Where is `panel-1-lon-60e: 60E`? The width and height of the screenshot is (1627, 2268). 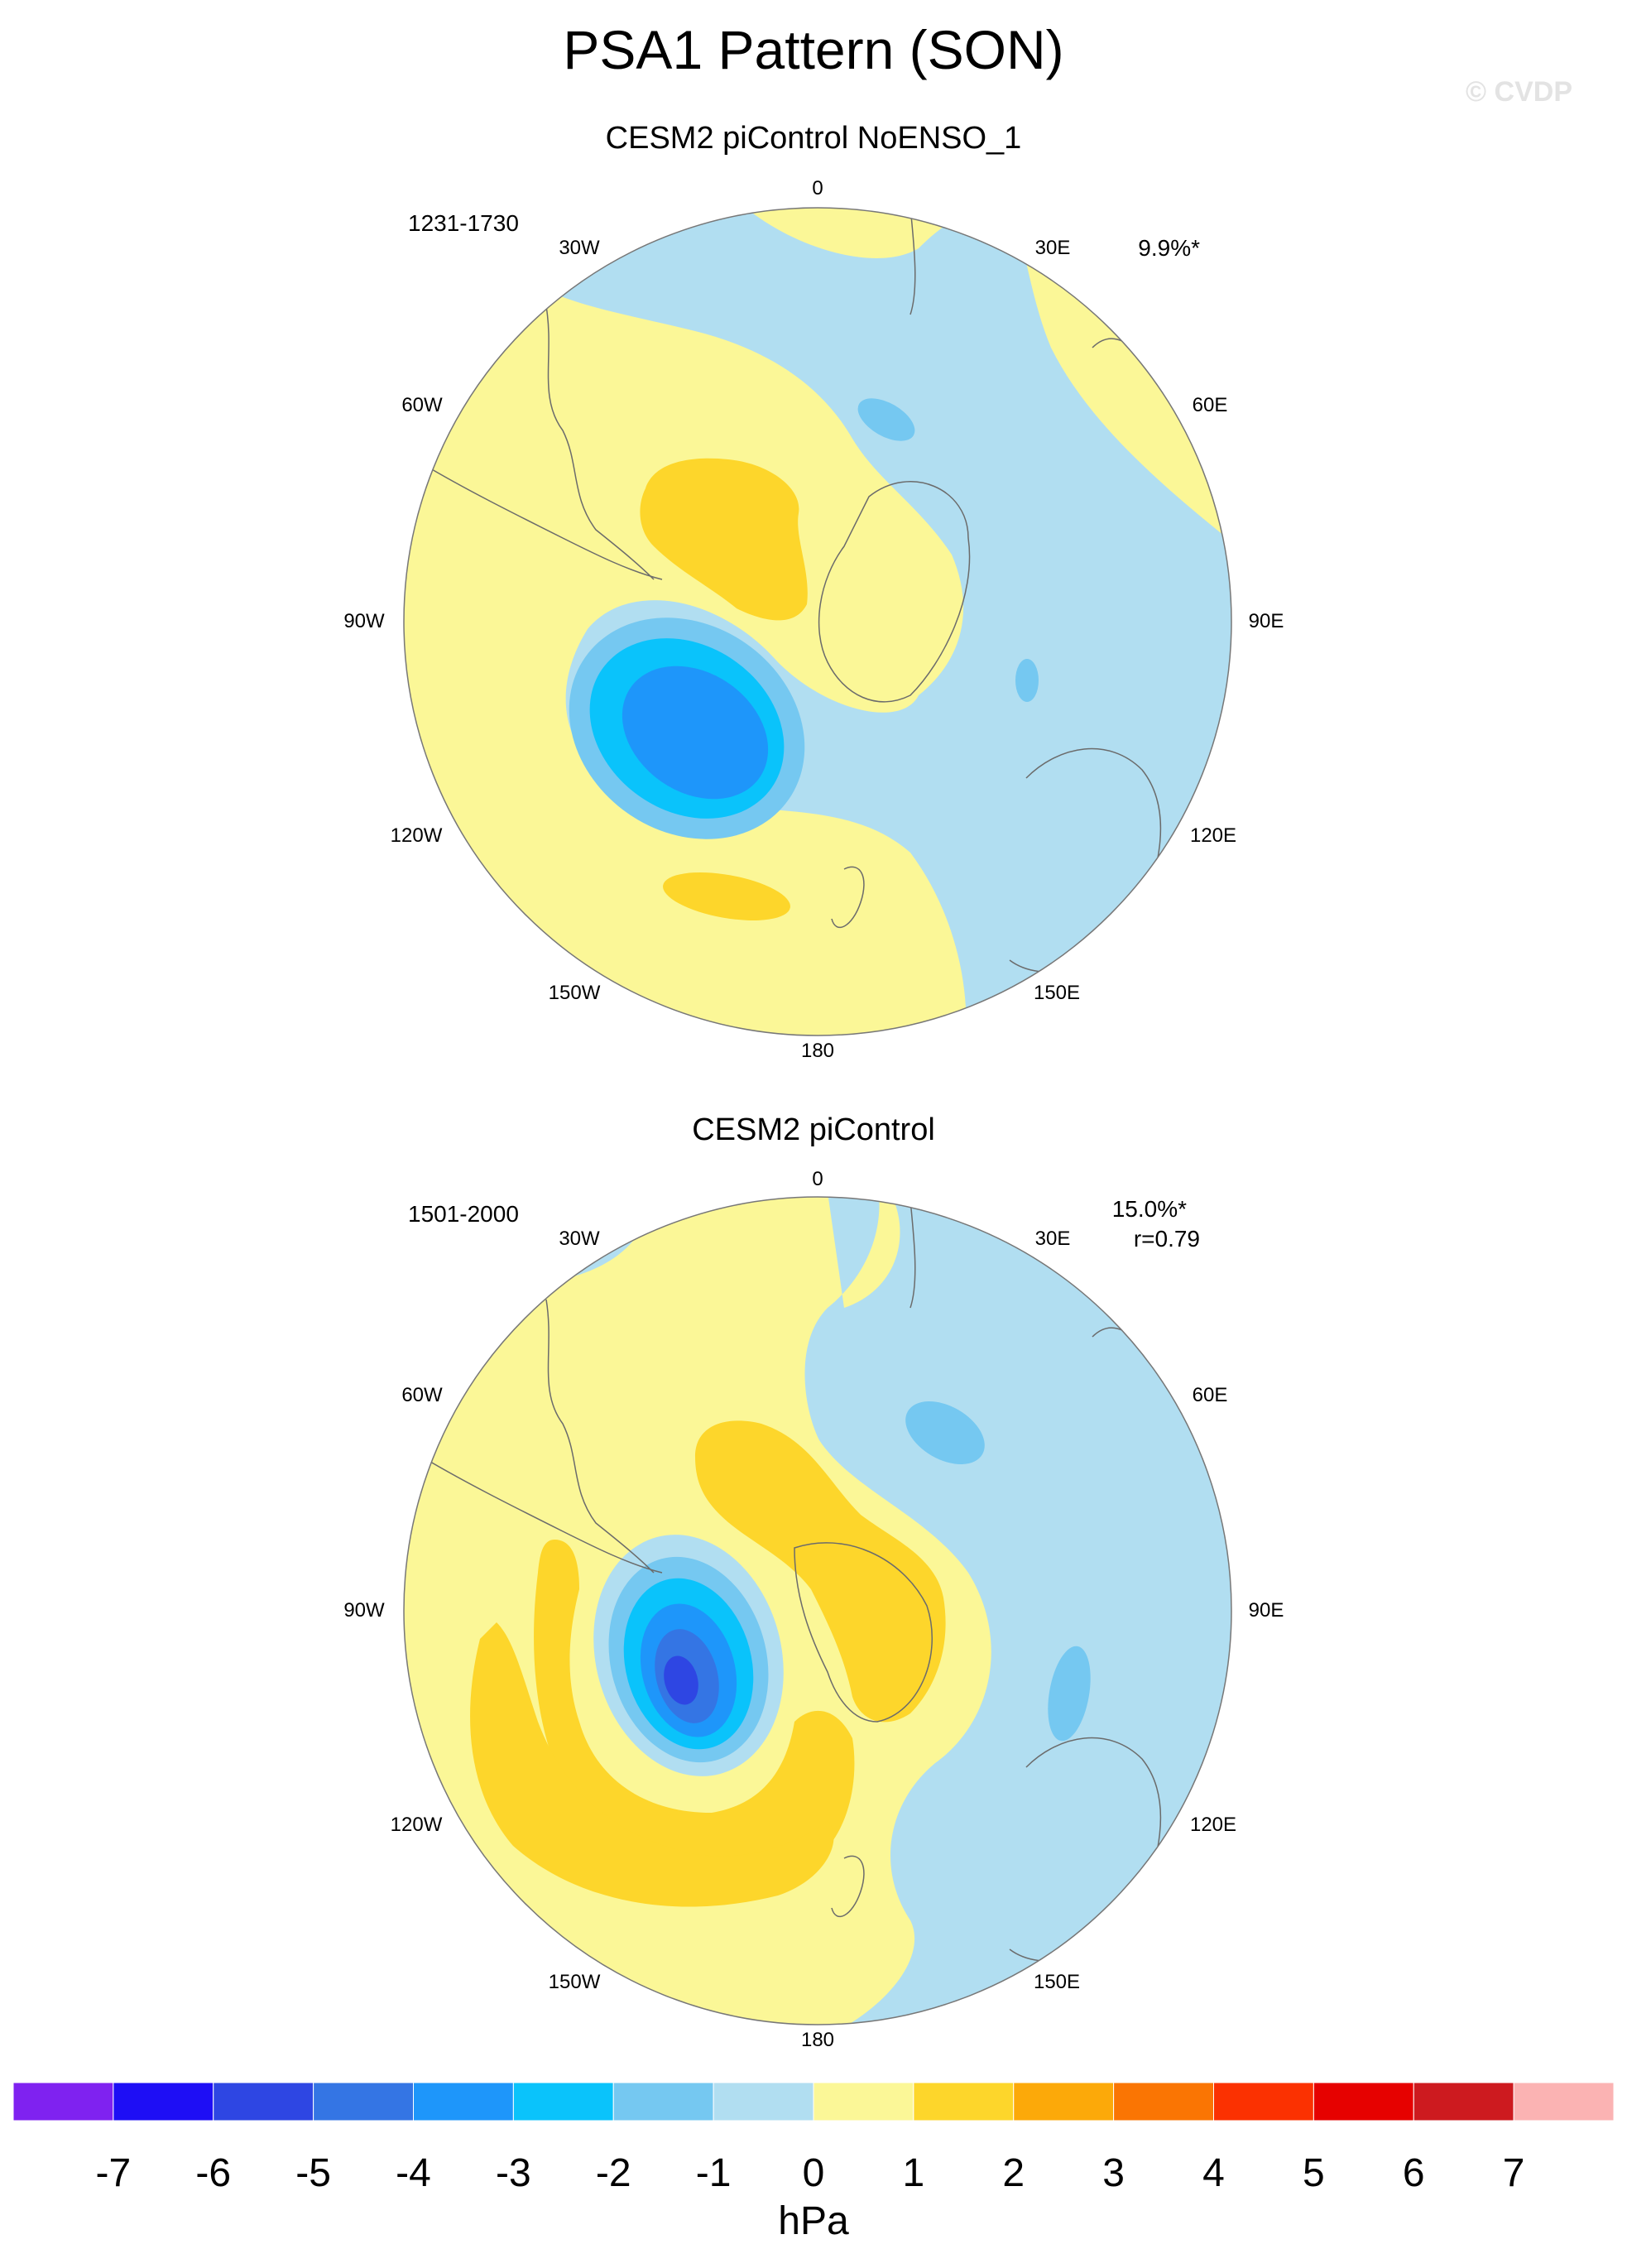 panel-1-lon-60e: 60E is located at coordinates (1210, 405).